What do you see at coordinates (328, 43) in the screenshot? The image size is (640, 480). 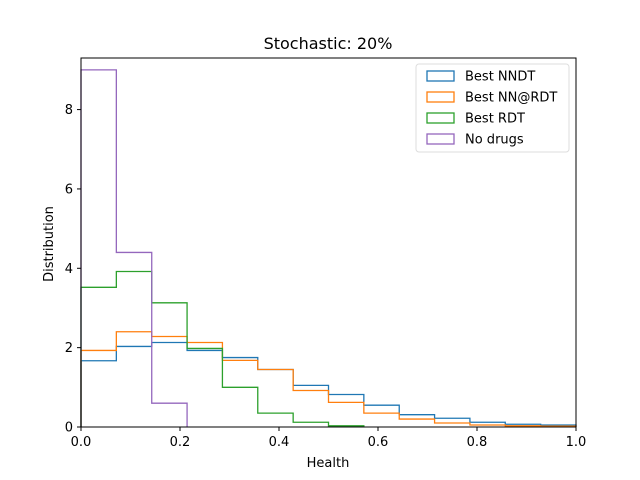 I see `chart-title: Stochastic: 20%` at bounding box center [328, 43].